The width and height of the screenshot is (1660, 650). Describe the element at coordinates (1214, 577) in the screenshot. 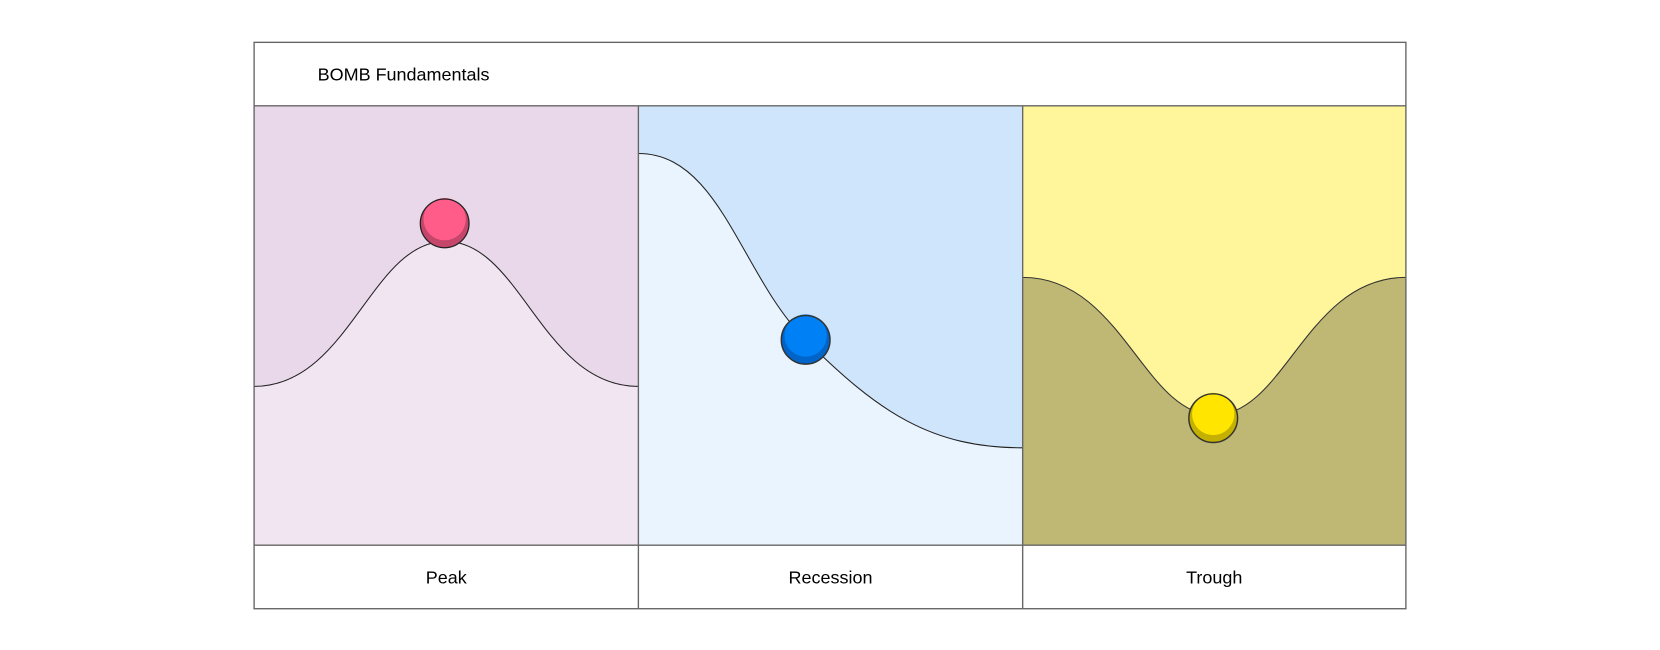

I see `label-trough: Trough` at that location.